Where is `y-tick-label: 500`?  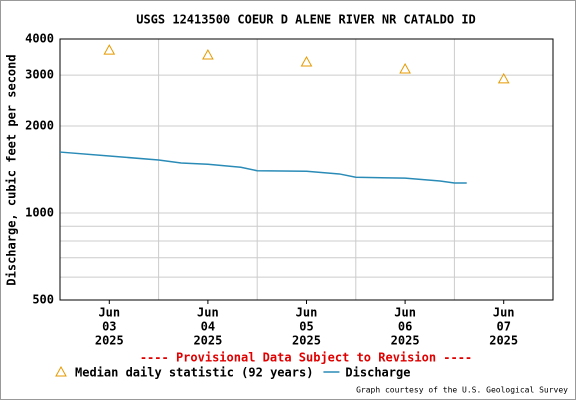 y-tick-label: 500 is located at coordinates (43, 300).